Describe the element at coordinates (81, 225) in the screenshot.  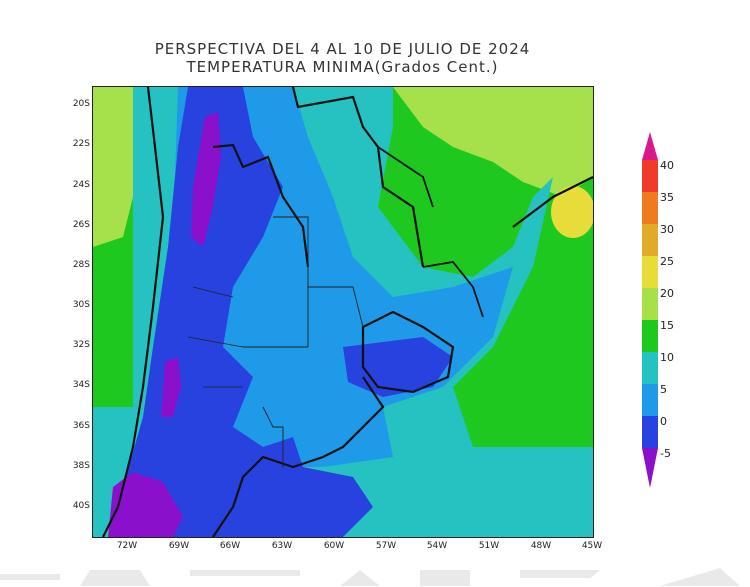
I see `lat-label: 26S` at that location.